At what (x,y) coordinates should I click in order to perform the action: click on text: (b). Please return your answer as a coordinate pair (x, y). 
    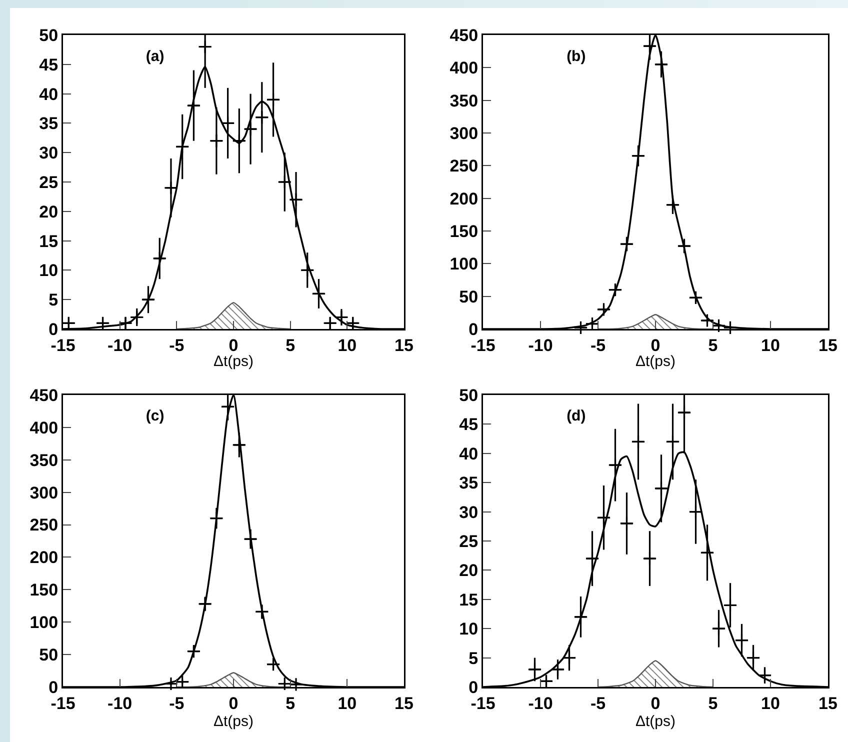
    Looking at the image, I should click on (576, 56).